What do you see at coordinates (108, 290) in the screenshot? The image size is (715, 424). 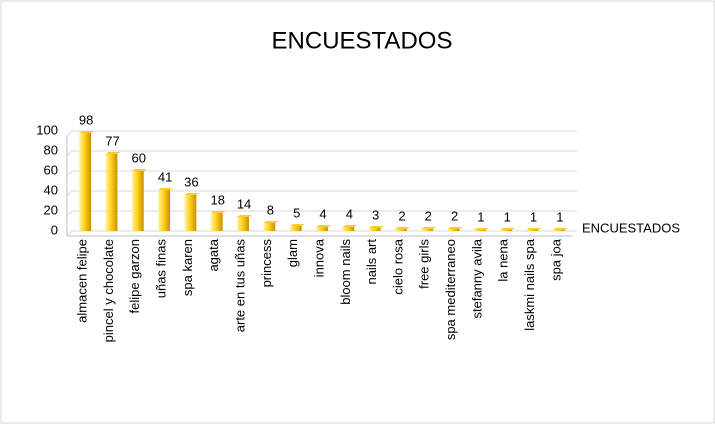 I see `x-tick-label: pincel y chocolate` at bounding box center [108, 290].